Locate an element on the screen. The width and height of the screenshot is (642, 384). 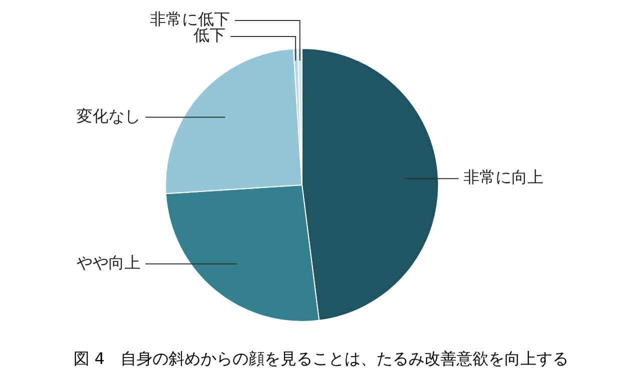
slice-label: やや向上 is located at coordinates (108, 262).